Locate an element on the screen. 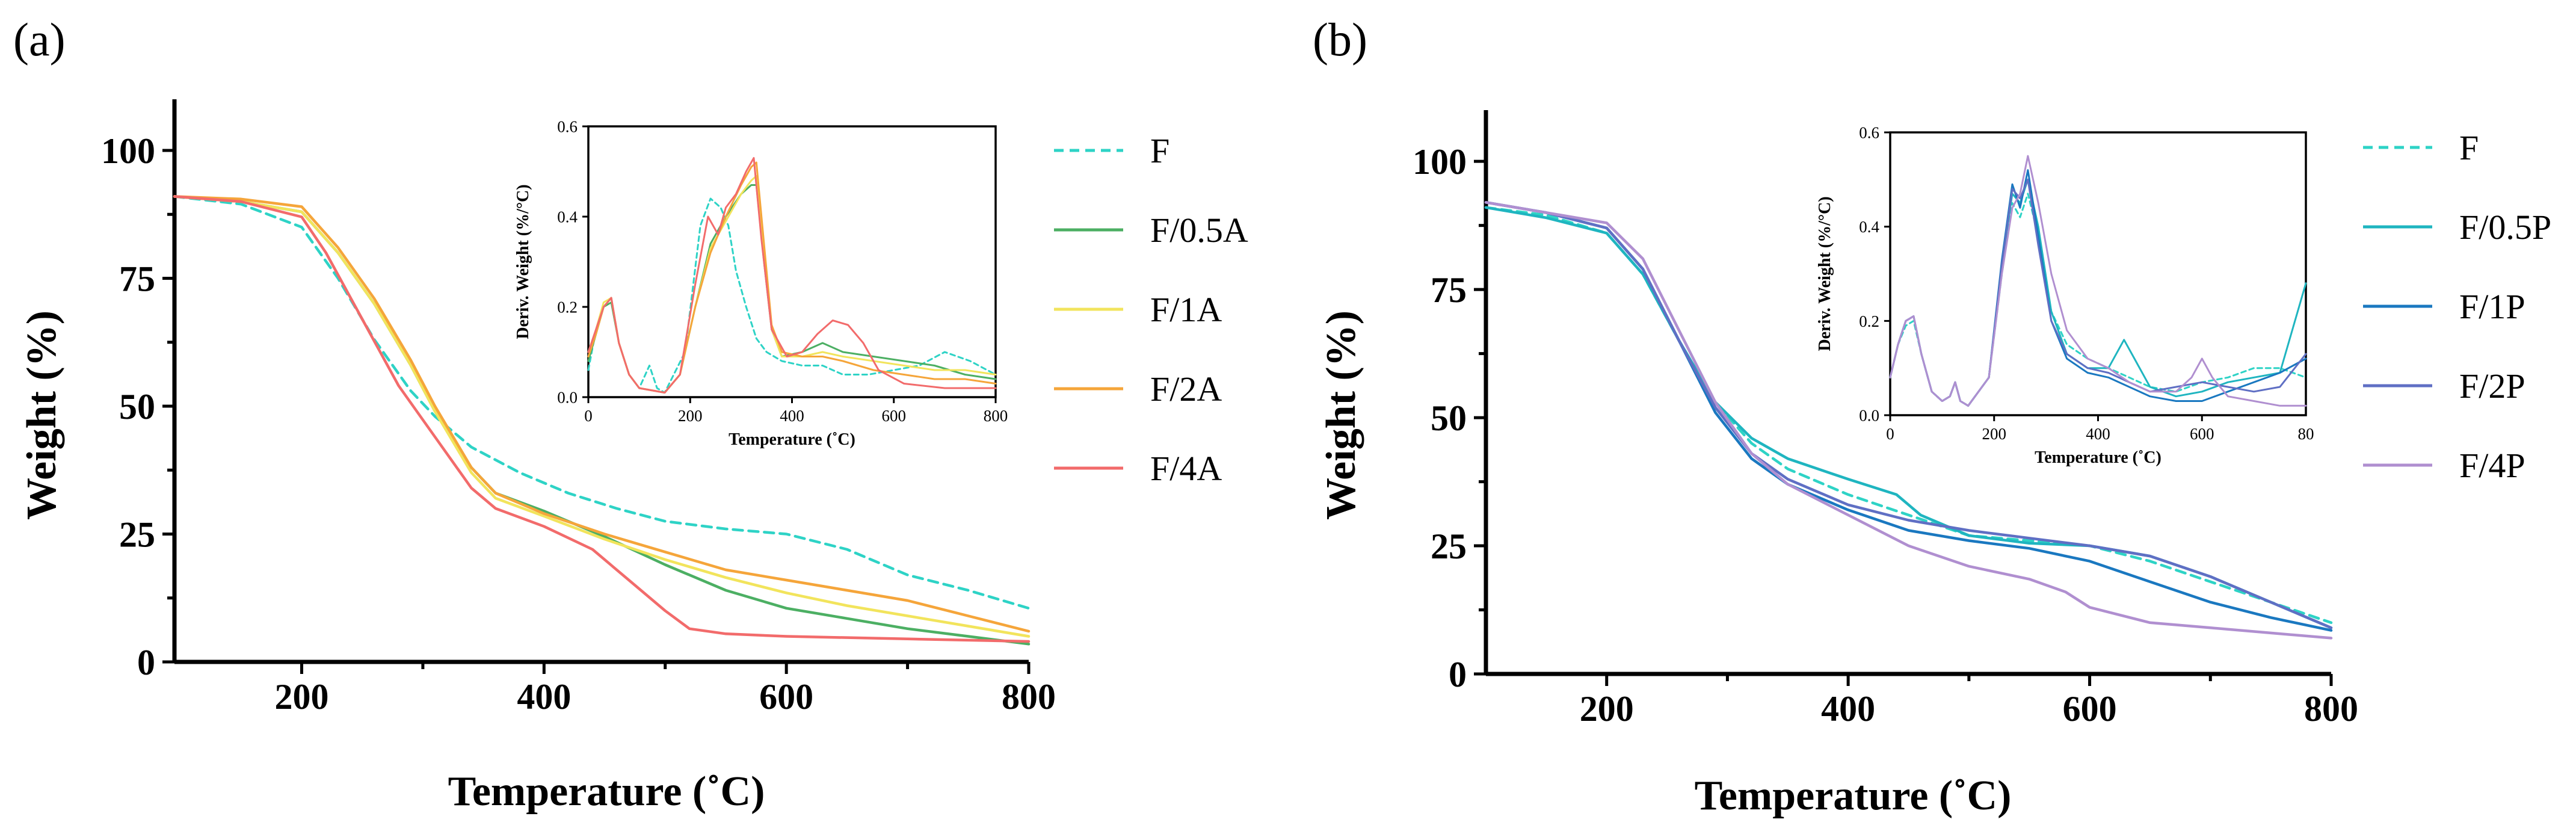 This screenshot has width=2576, height=831. x-tick-label: 80 is located at coordinates (2306, 434).